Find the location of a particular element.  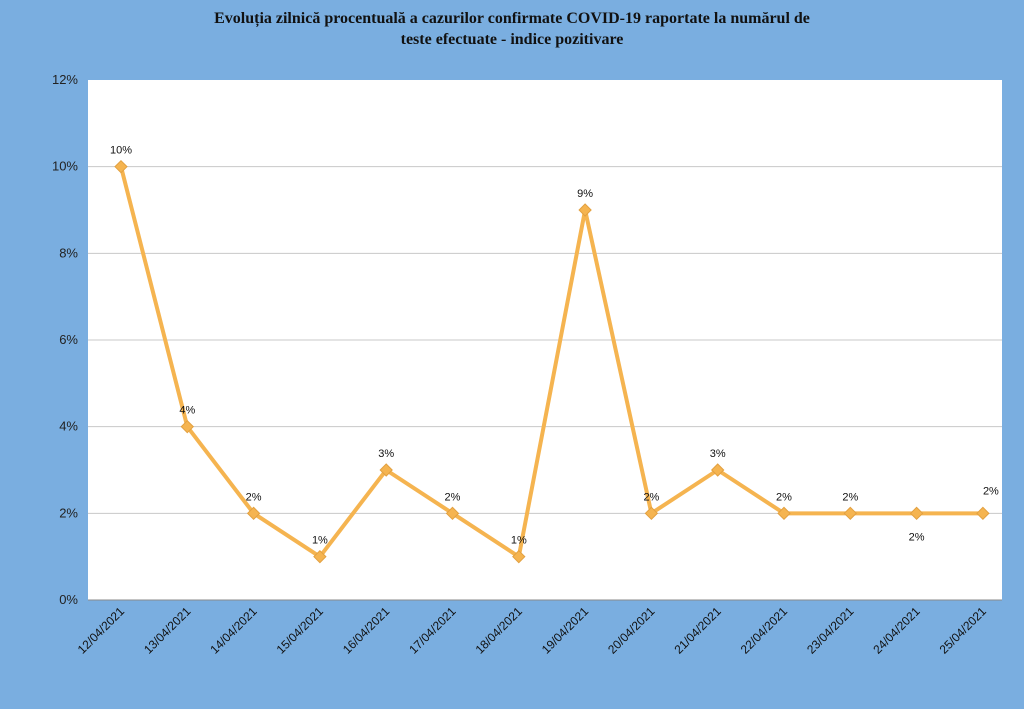

y-tick-label: 12% is located at coordinates (65, 79).